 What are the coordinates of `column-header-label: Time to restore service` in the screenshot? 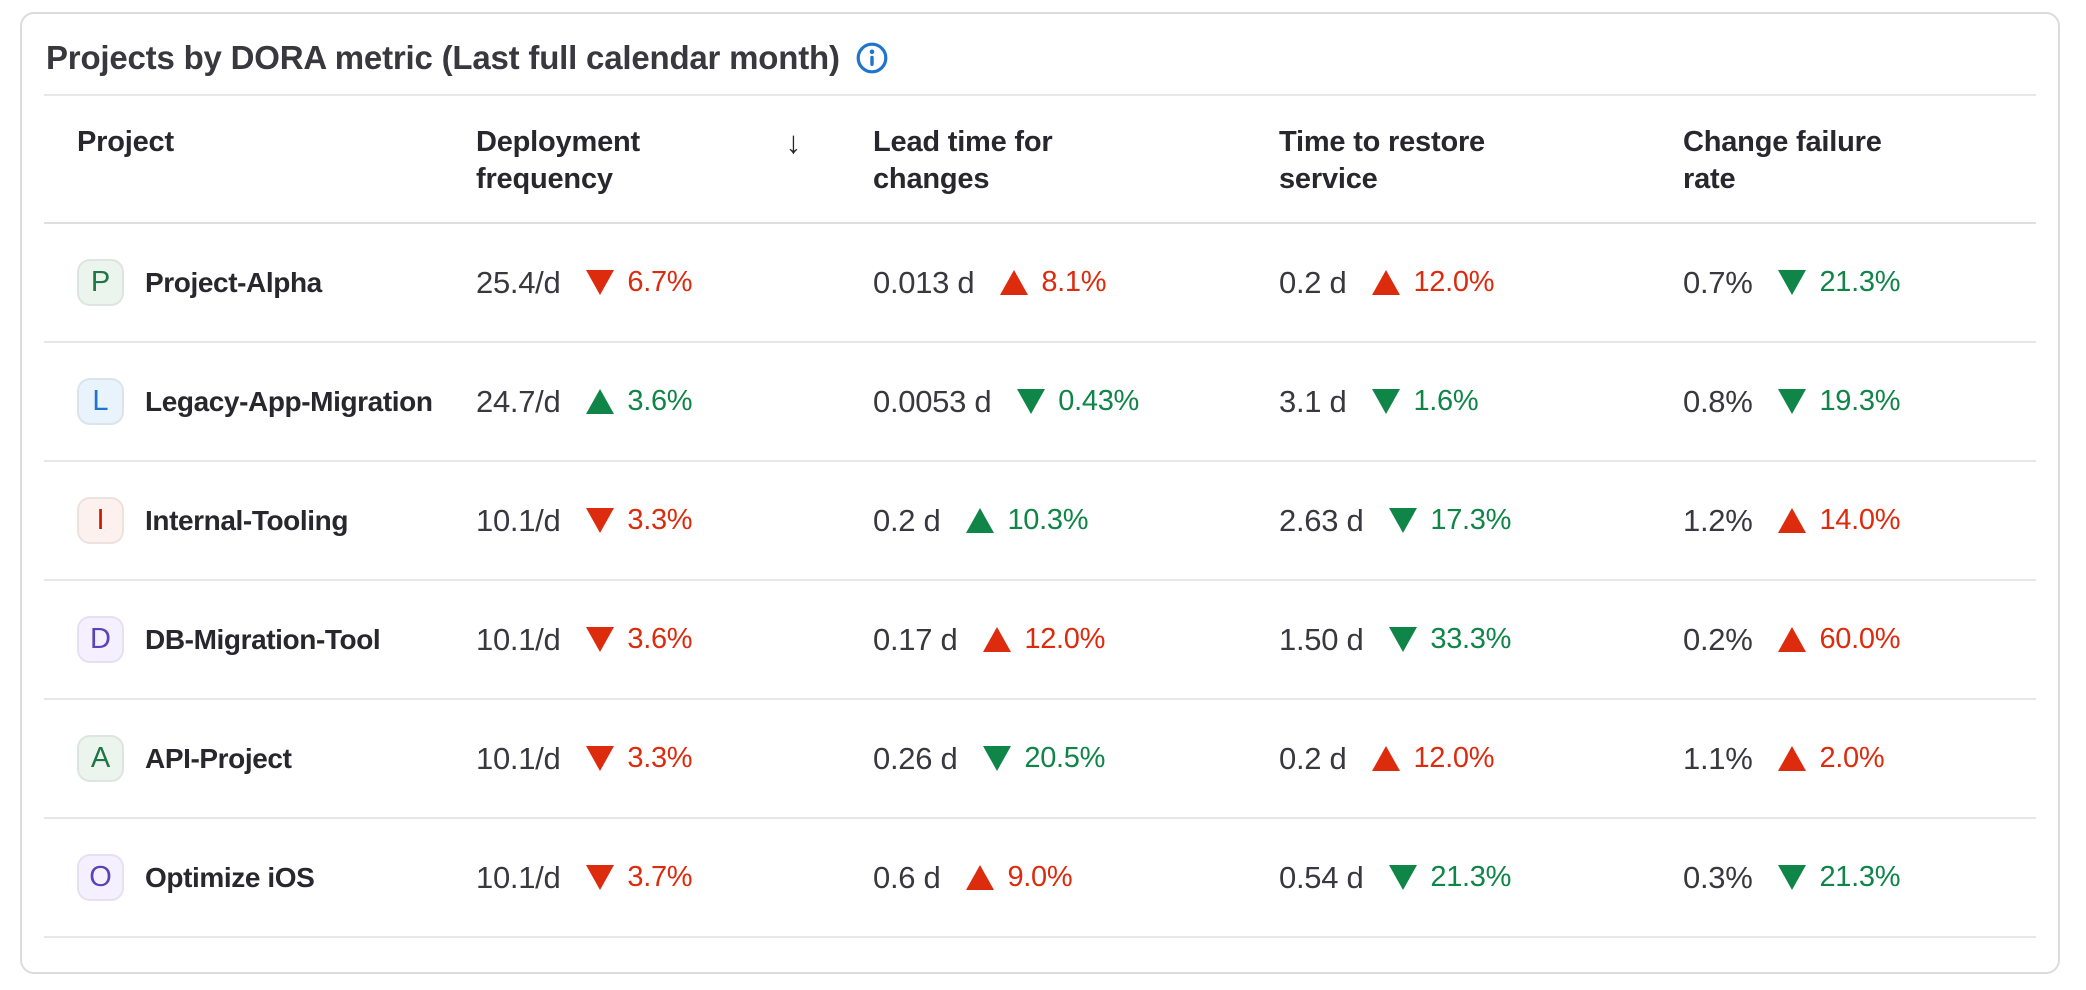 It's located at (1382, 160).